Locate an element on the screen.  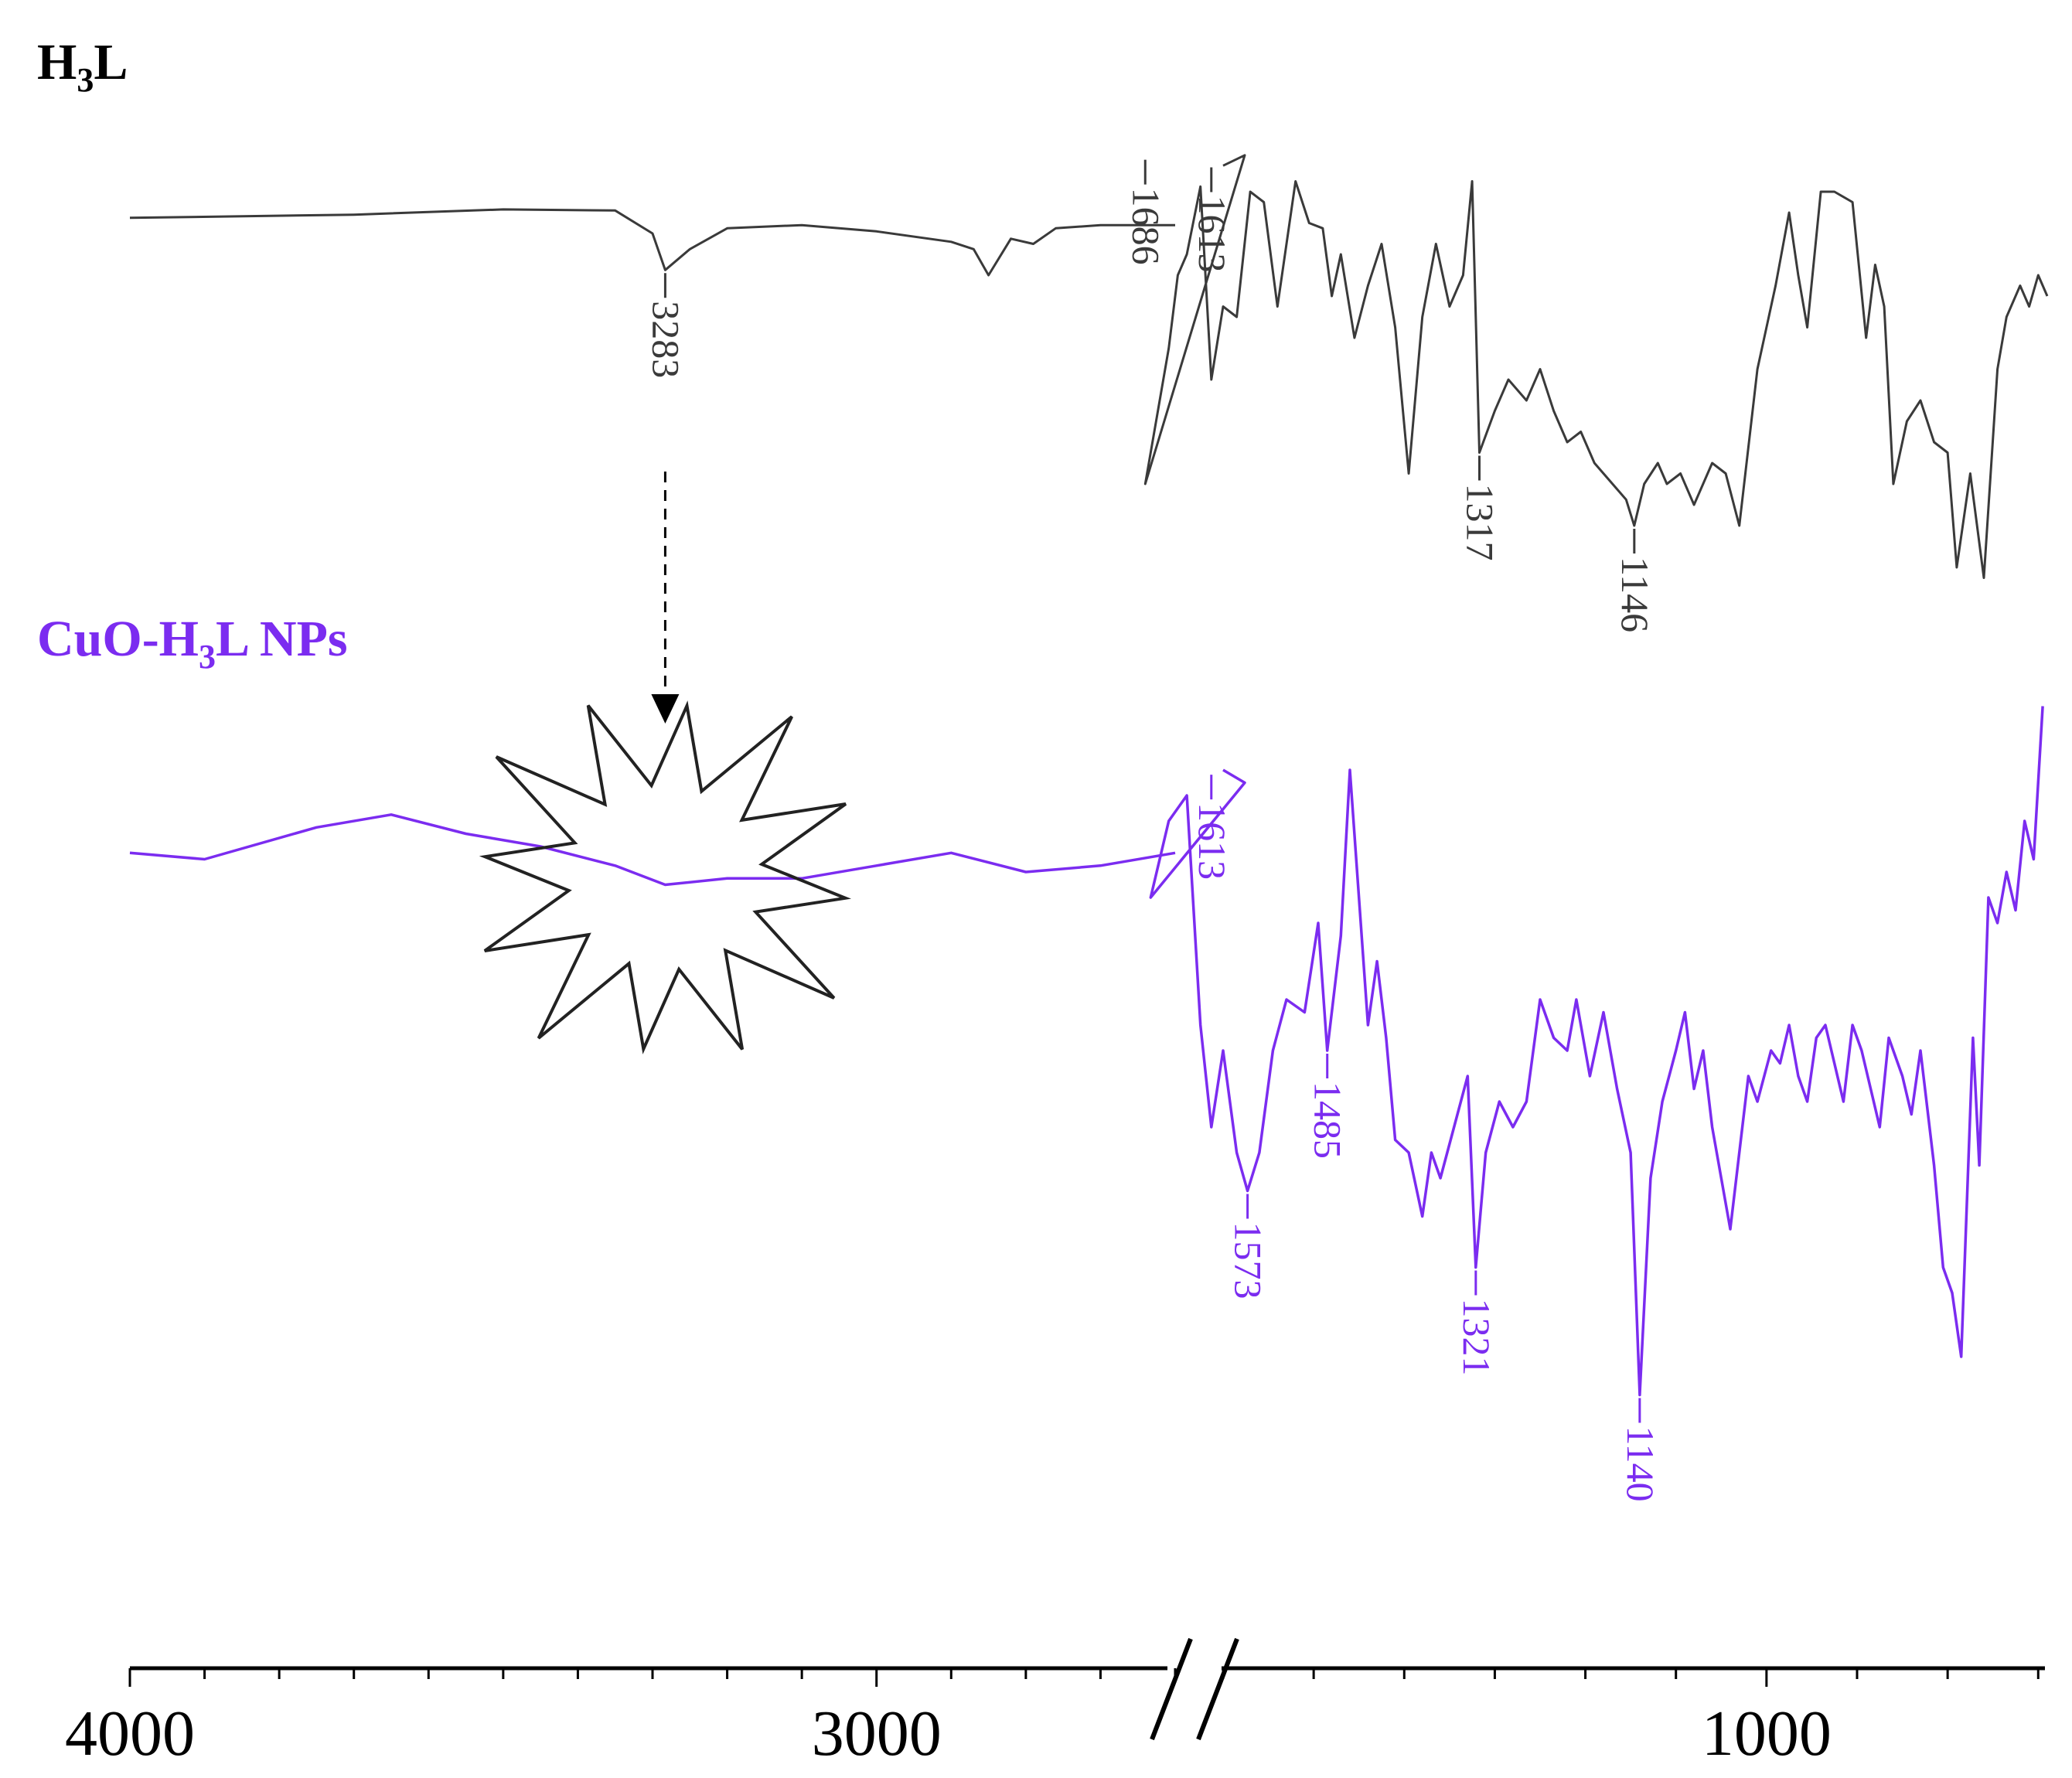
peak-label-h3l-1686: 1686 is located at coordinates (1145, 212).